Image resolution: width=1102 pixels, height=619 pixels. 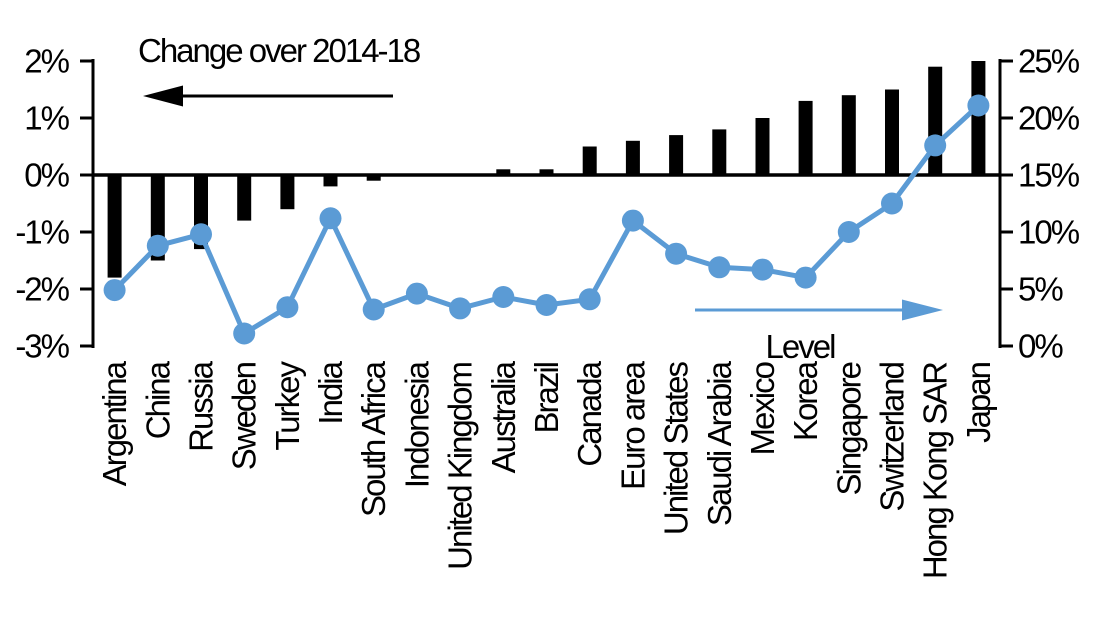 What do you see at coordinates (546, 397) in the screenshot?
I see `category-label: Brazil` at bounding box center [546, 397].